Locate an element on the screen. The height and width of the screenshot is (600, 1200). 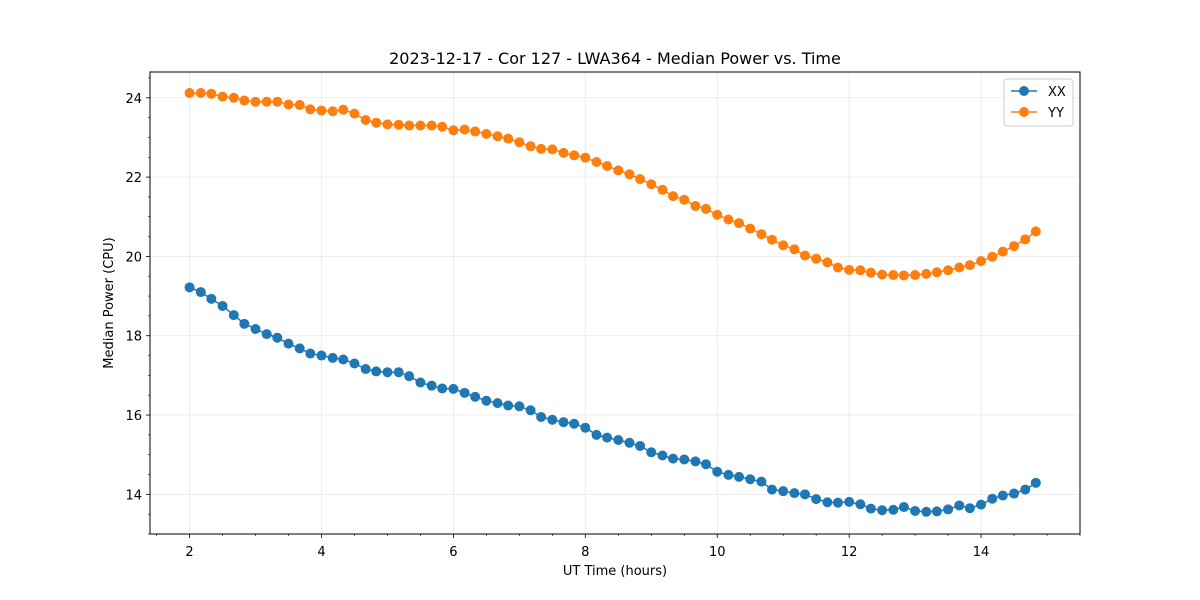
y-tick-label: 24 is located at coordinates (133, 99).